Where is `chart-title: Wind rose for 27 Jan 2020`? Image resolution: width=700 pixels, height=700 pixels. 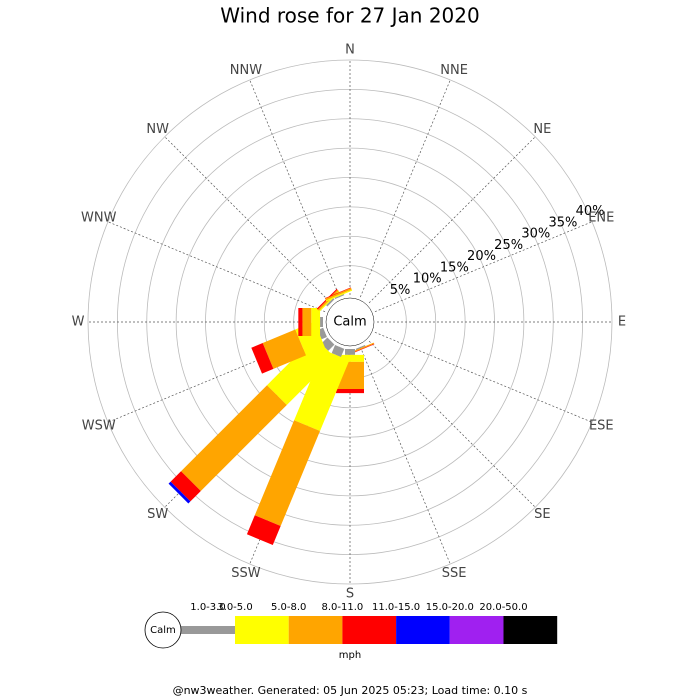
chart-title: Wind rose for 27 Jan 2020 is located at coordinates (349, 16).